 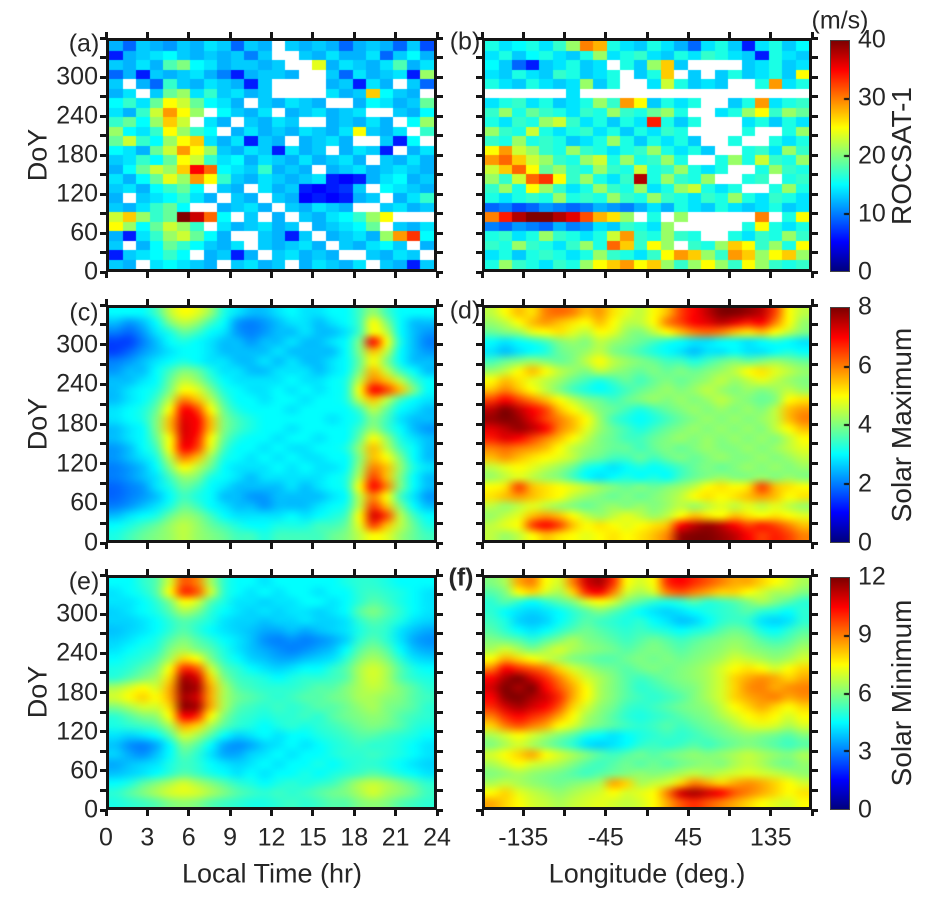 I want to click on x-tick-label: 15, so click(x=312, y=837).